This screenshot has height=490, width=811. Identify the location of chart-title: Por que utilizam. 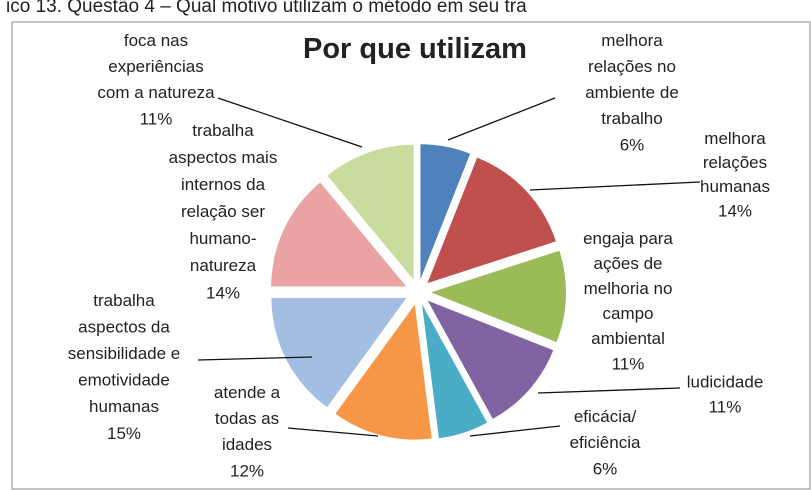
(415, 49).